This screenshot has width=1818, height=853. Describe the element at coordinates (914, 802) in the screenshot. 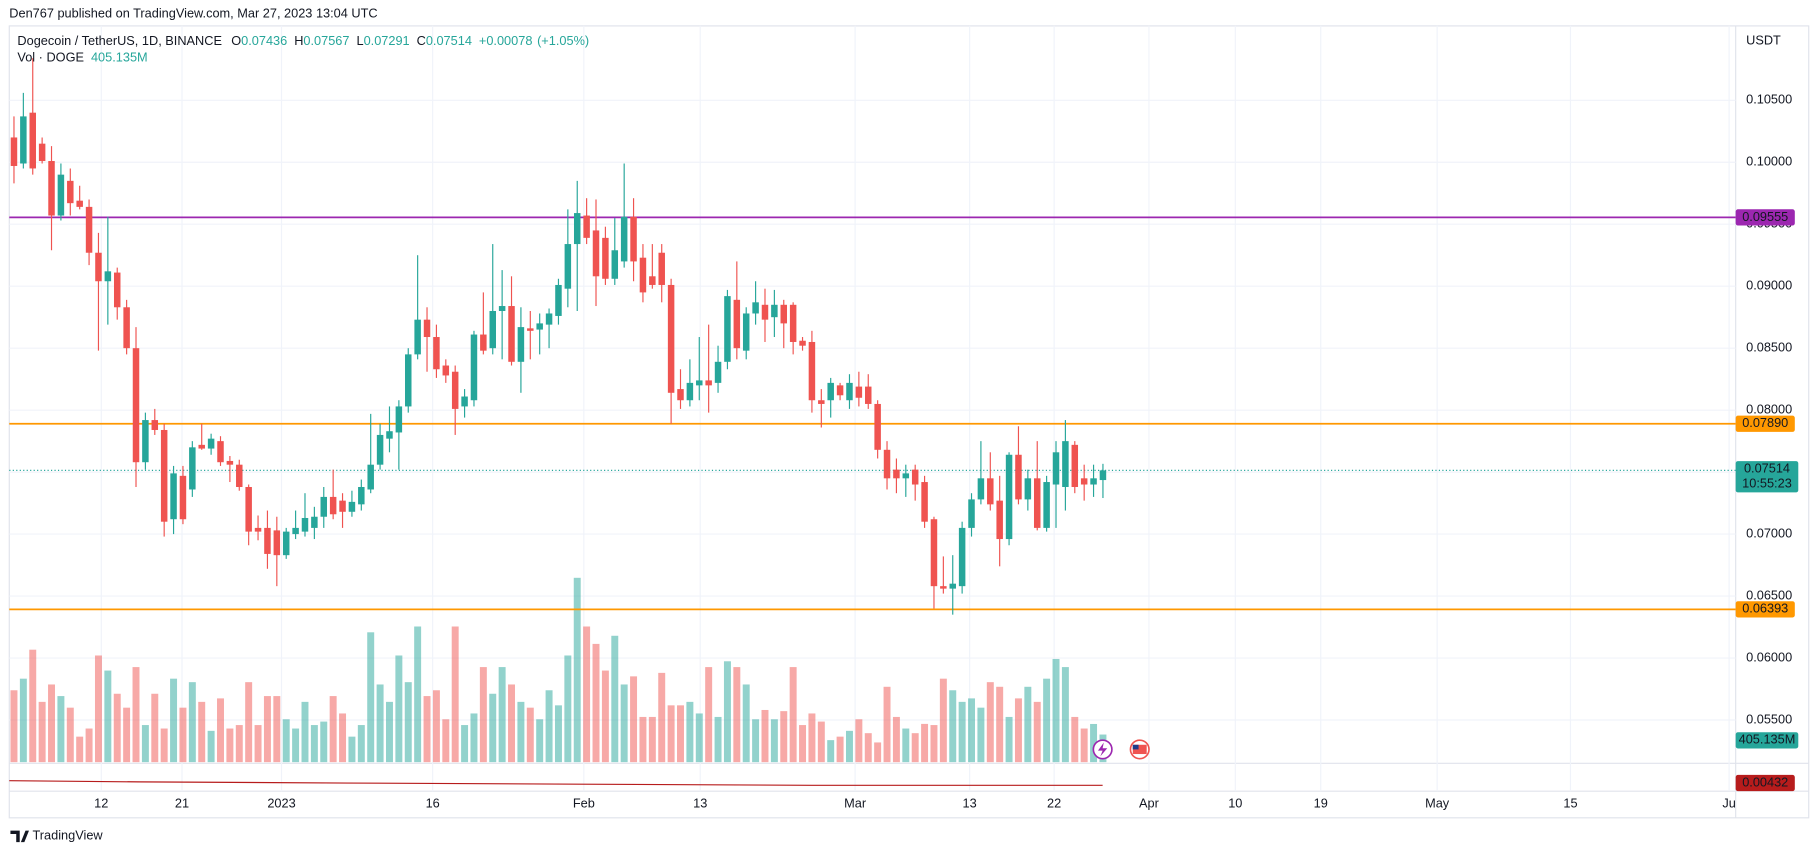

I see `time-axis: 12 21 2023 16 Feb 13 Mar 13 22 Apr 10 19 May 15 Ju` at that location.